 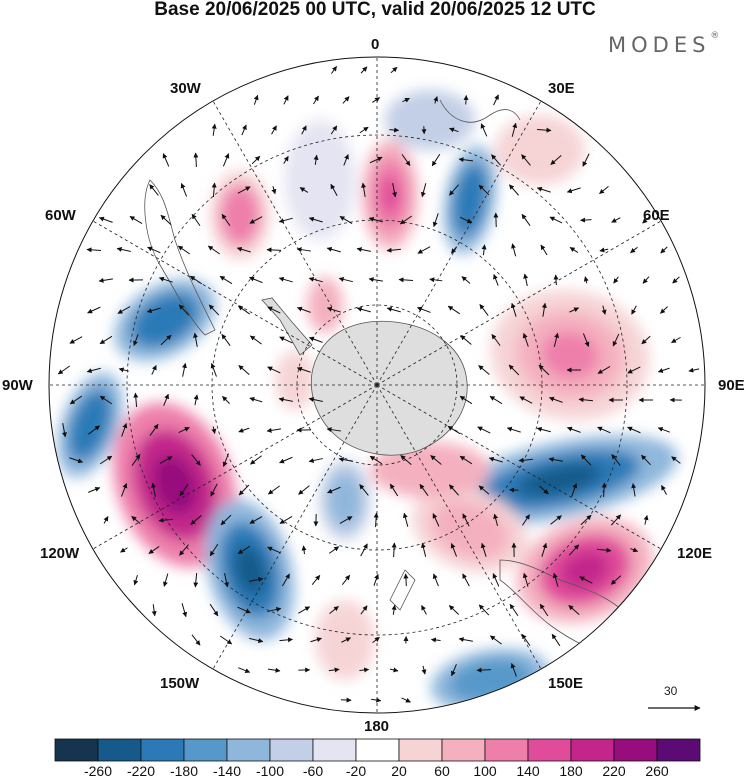 What do you see at coordinates (185, 88) in the screenshot?
I see `lon-label-30w: 30W` at bounding box center [185, 88].